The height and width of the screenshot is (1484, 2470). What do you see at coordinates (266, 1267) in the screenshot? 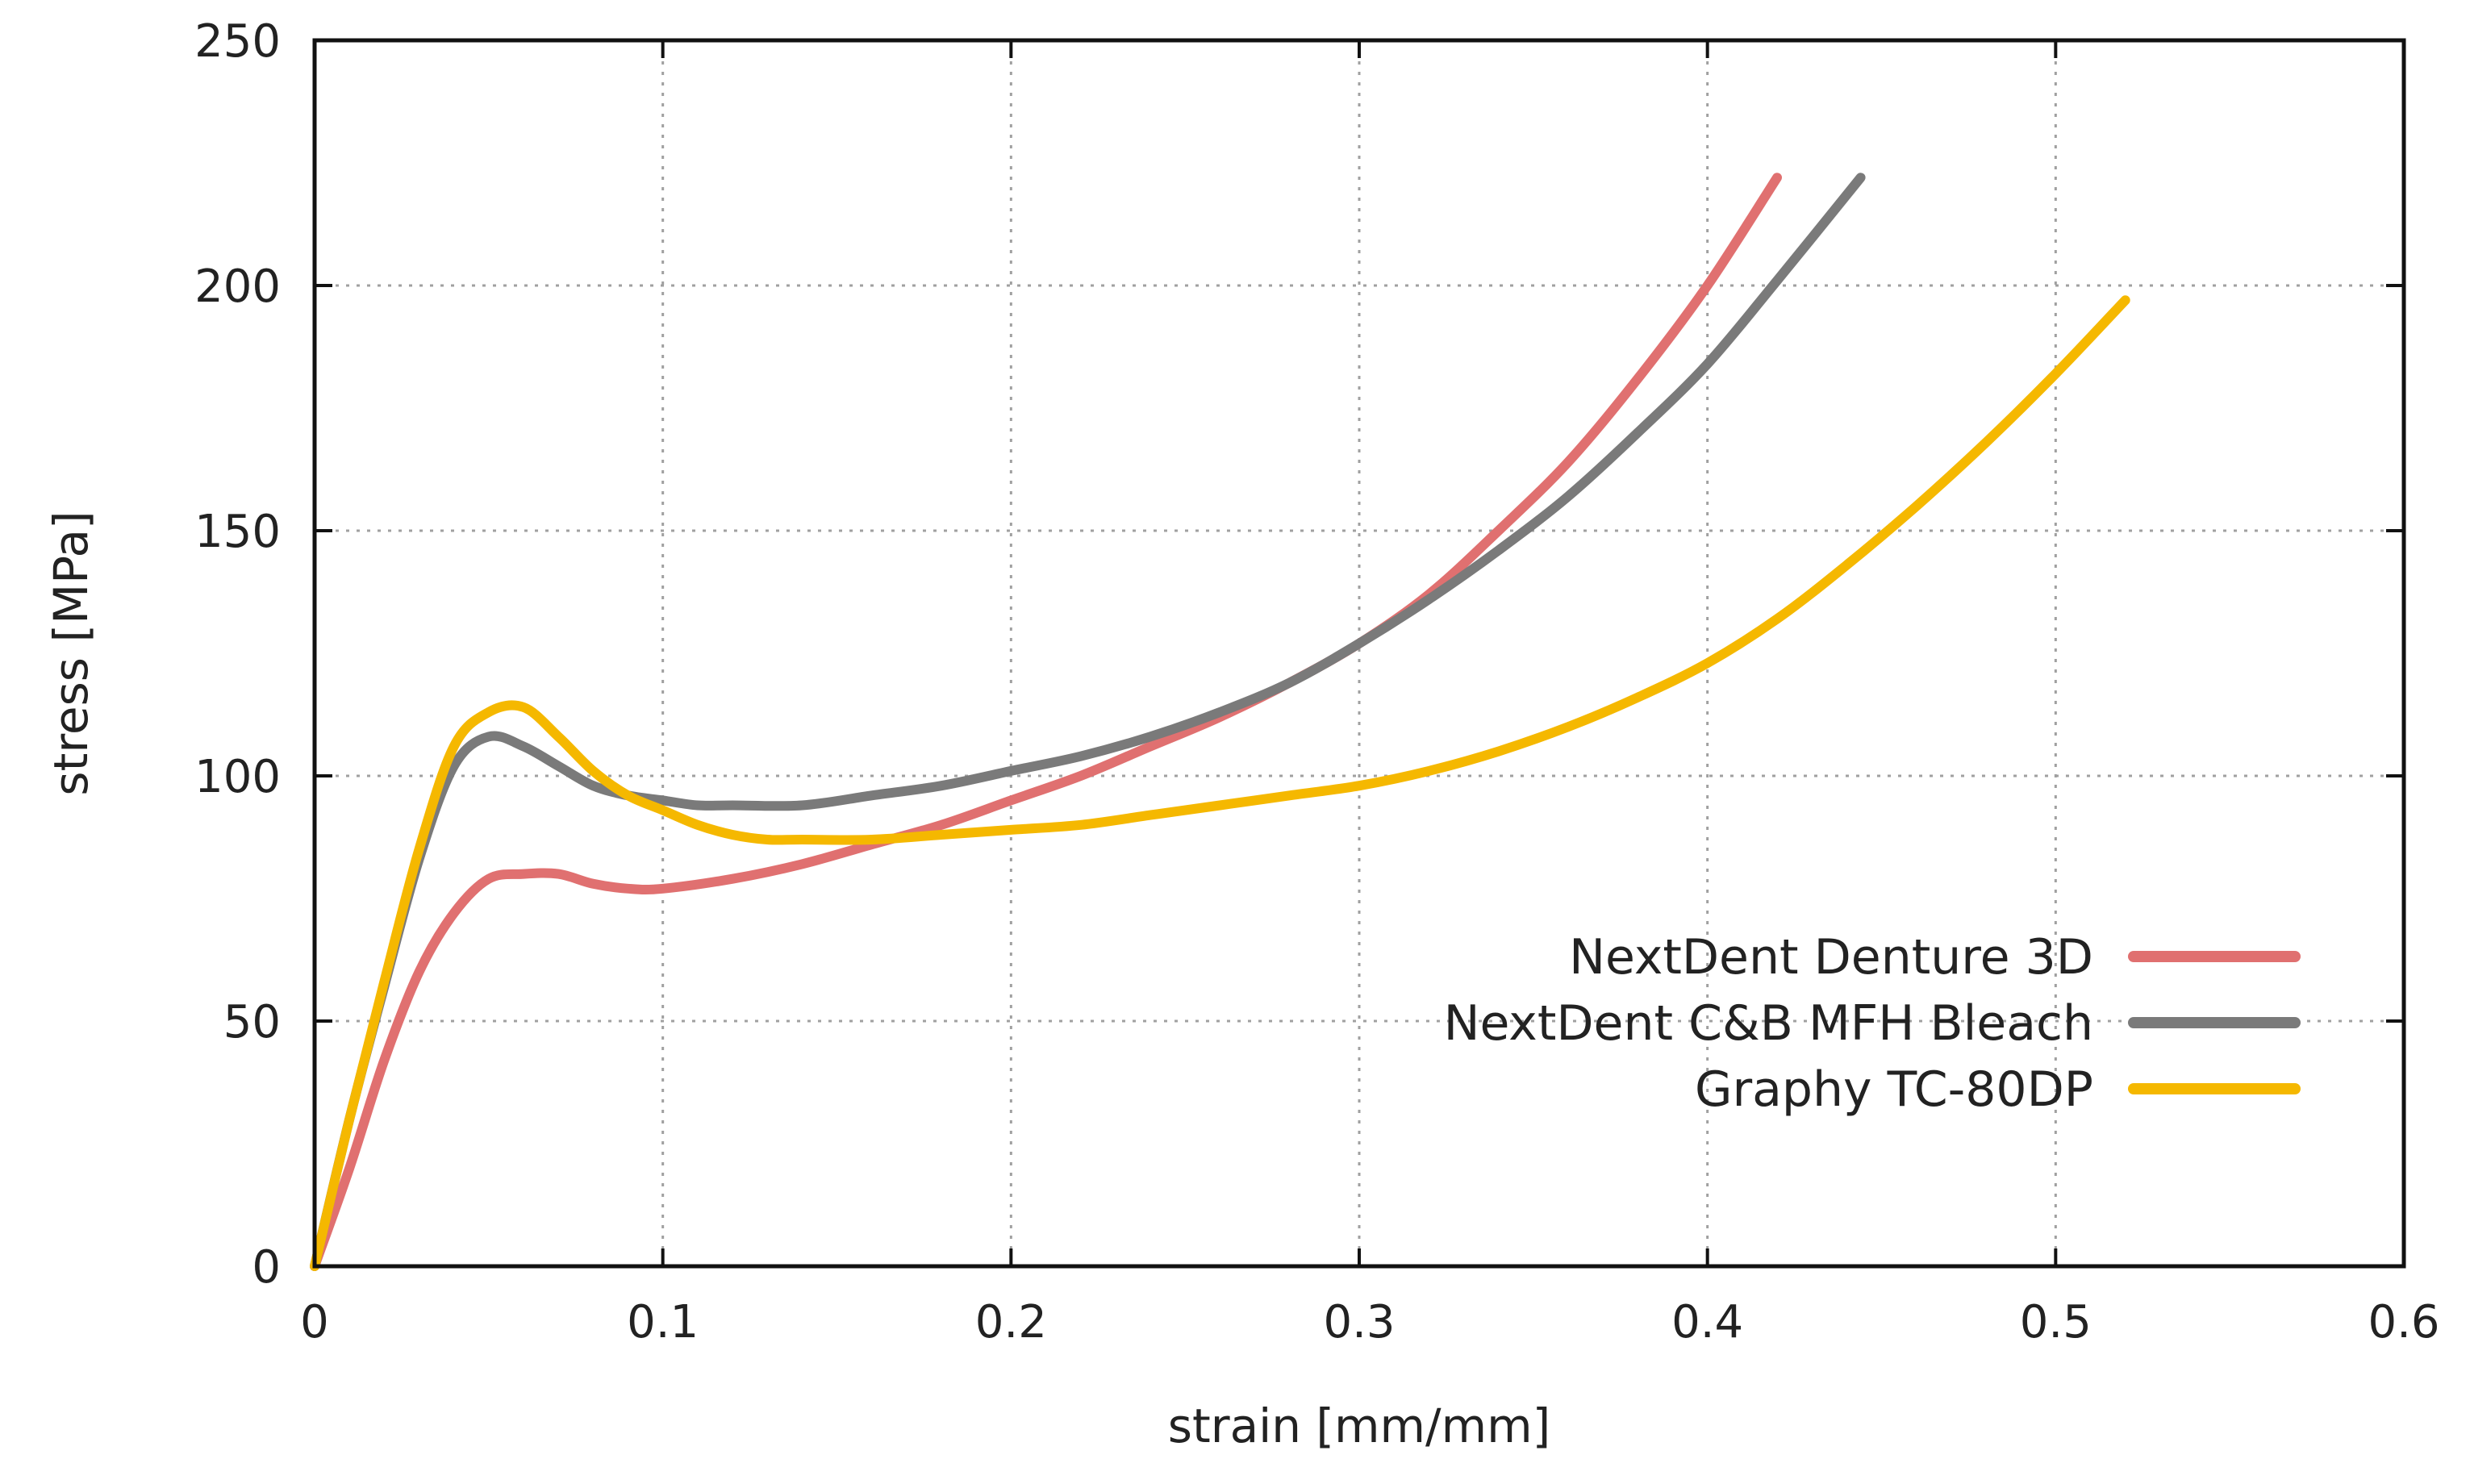
I see `y-tick-label: 0` at bounding box center [266, 1267].